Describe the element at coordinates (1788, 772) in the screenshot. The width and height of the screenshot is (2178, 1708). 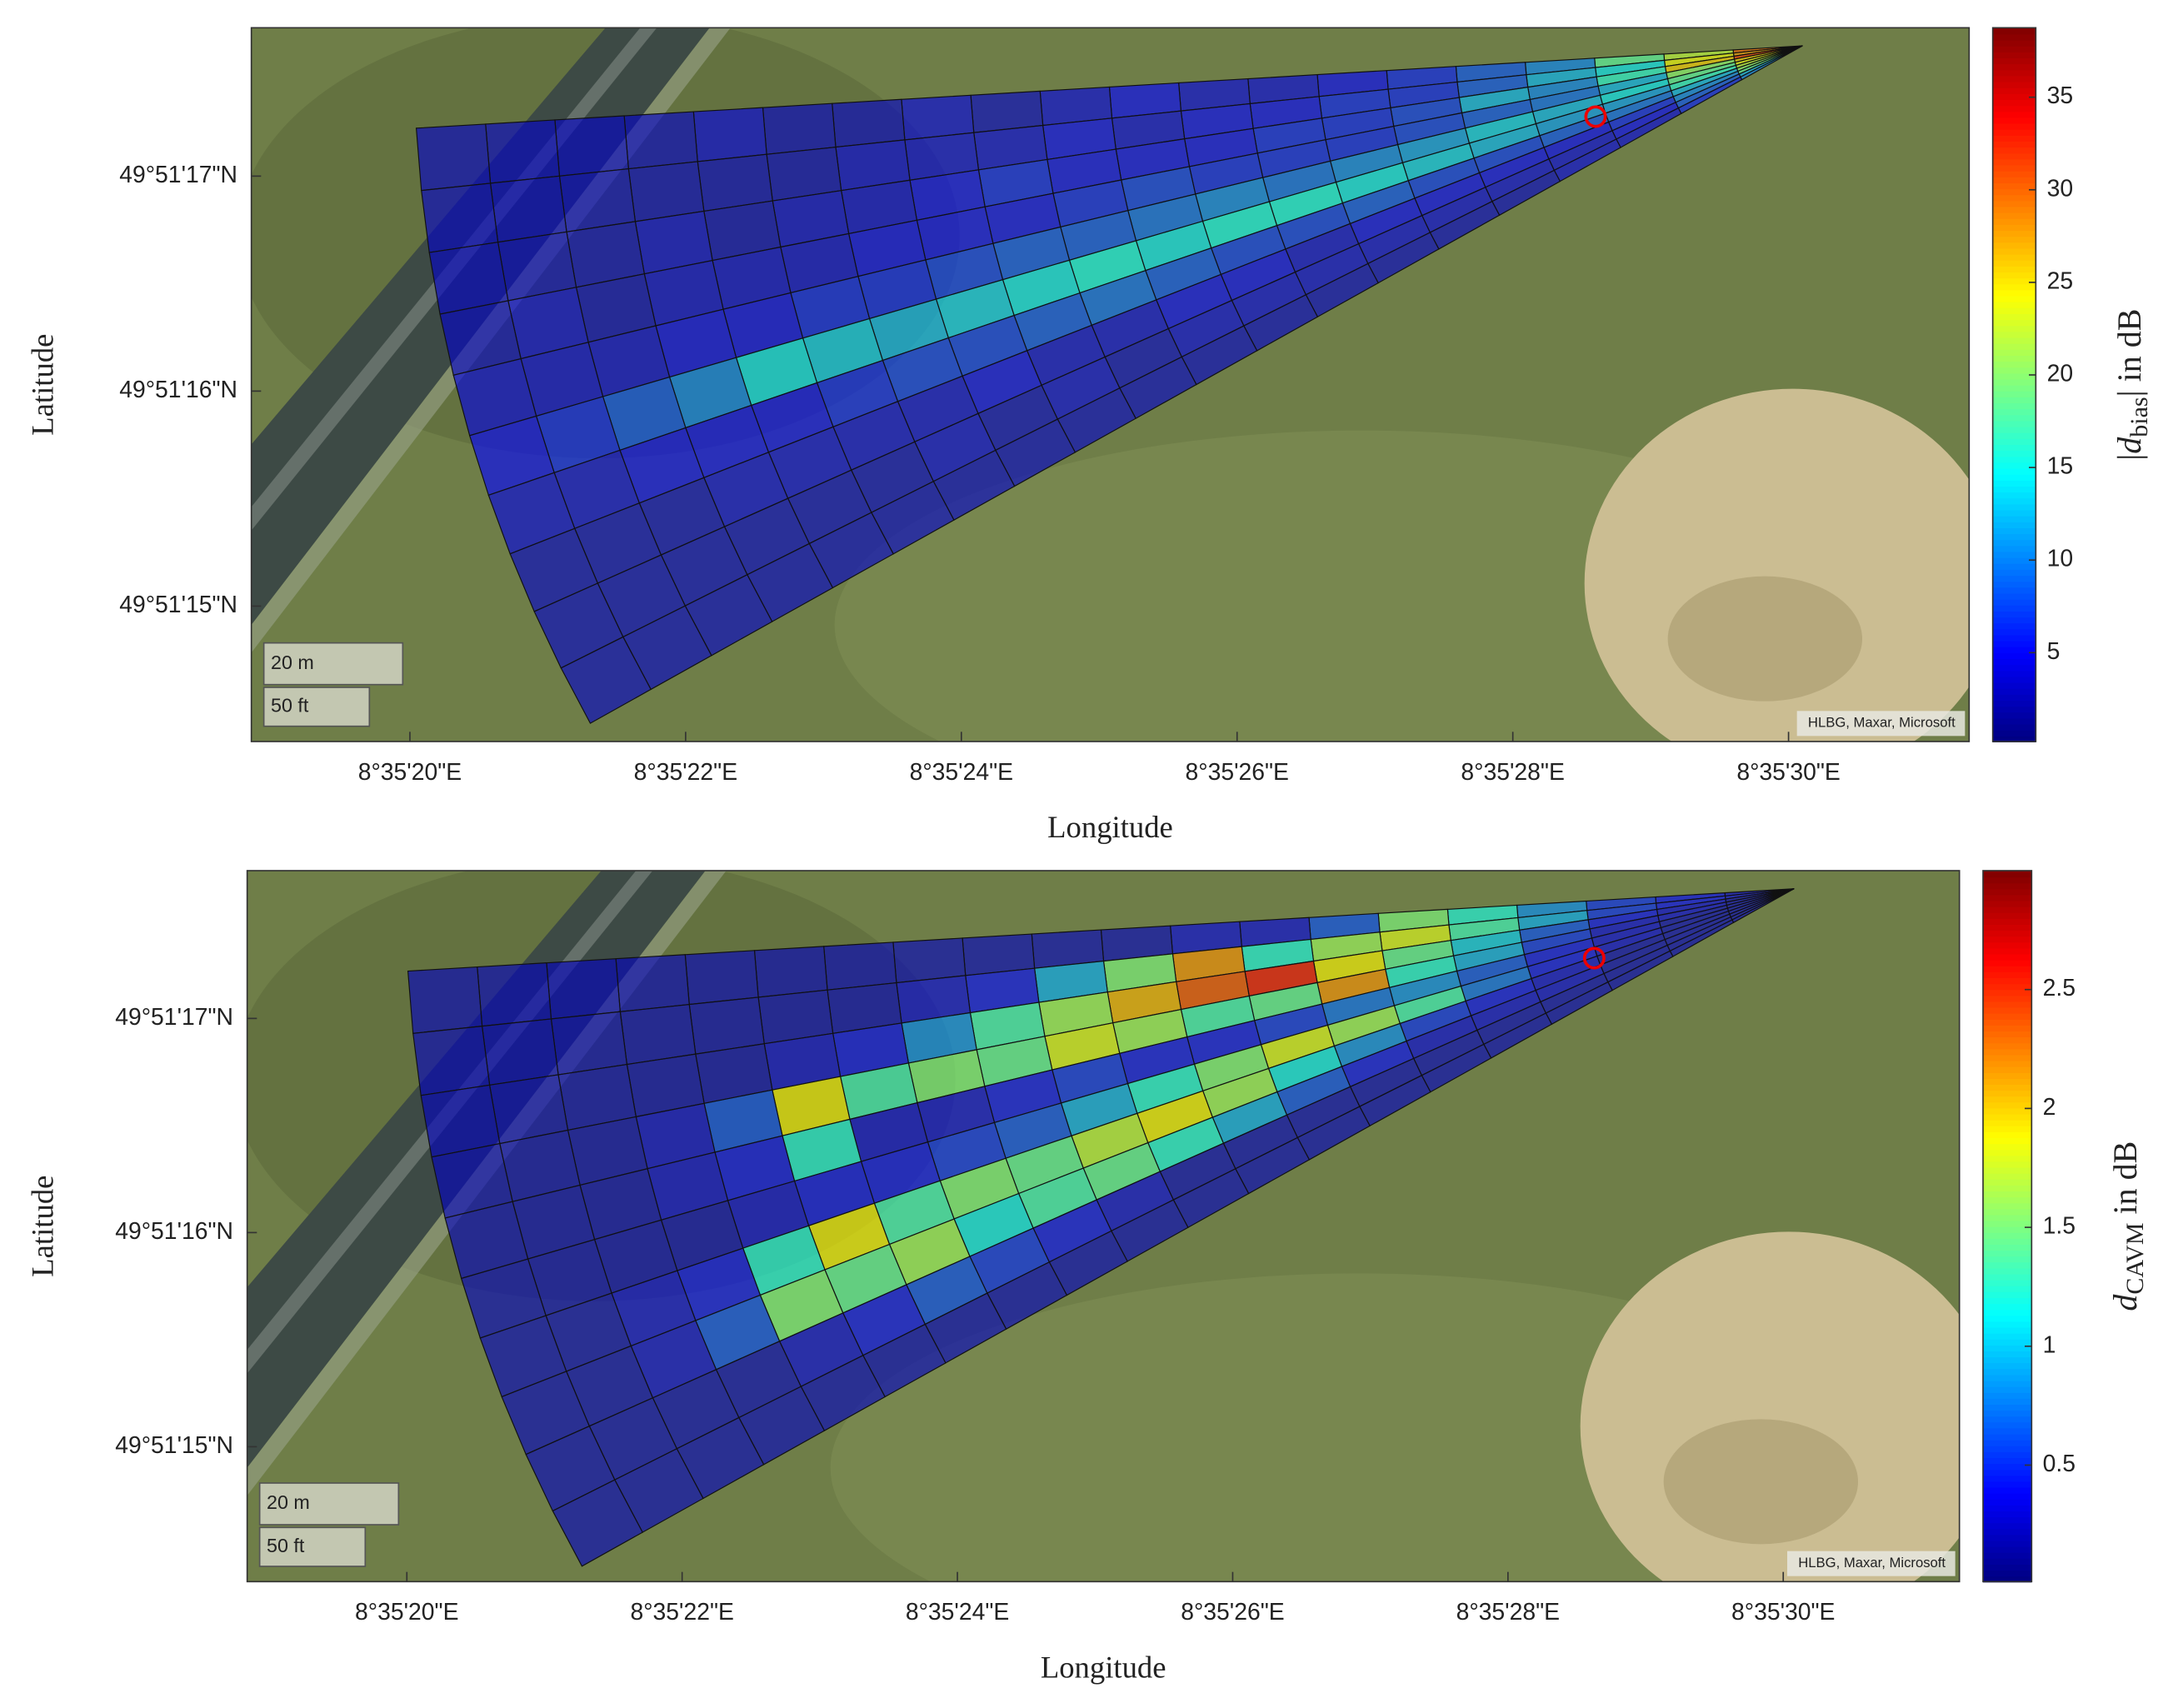
I see `x-tick-label: 8°35'30"E` at that location.